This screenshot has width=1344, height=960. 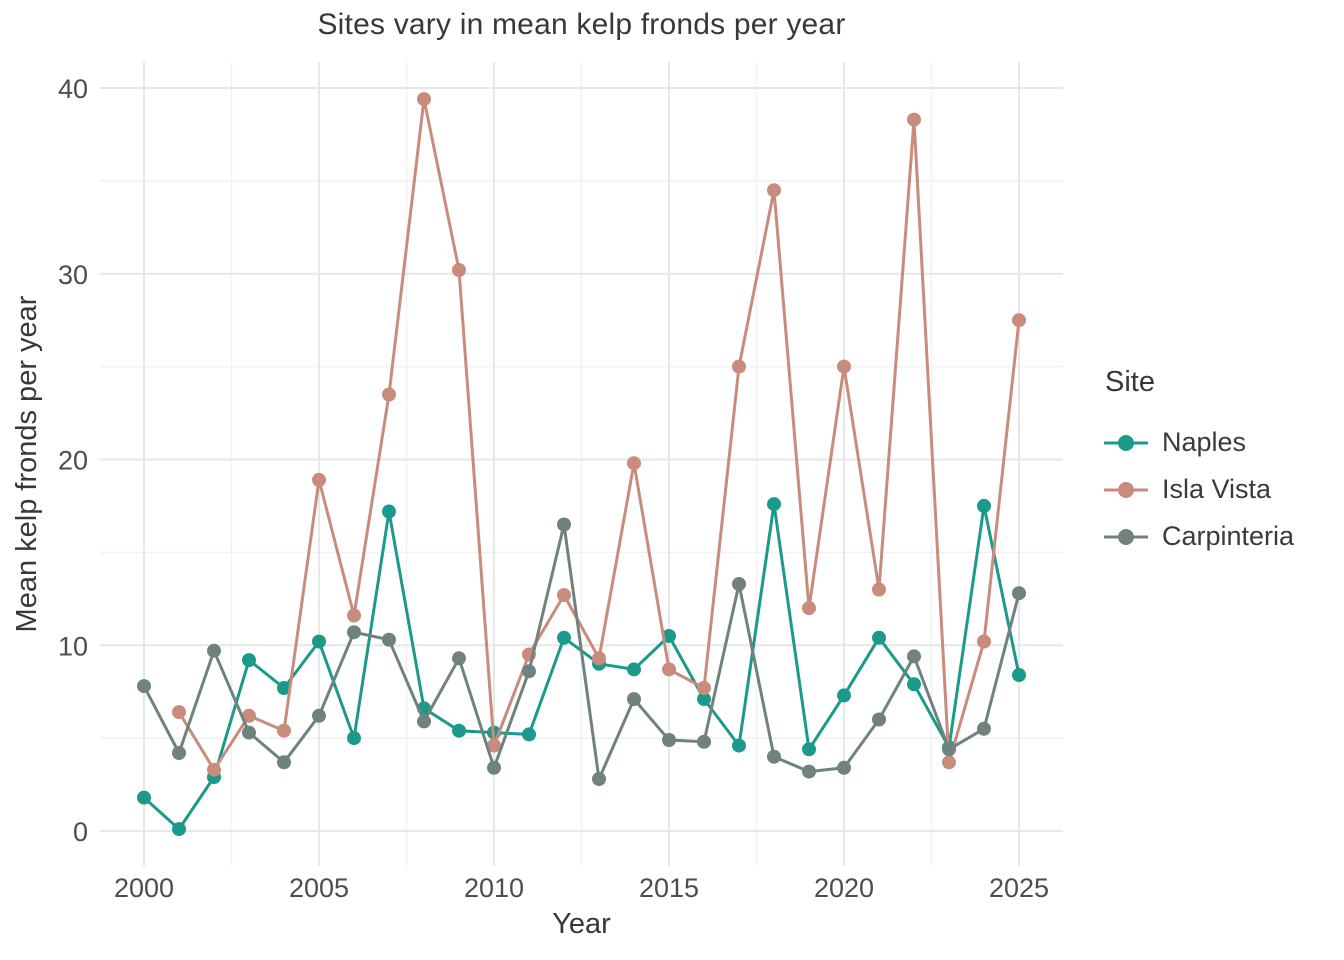 What do you see at coordinates (73, 461) in the screenshot?
I see `y-tick-label: 20` at bounding box center [73, 461].